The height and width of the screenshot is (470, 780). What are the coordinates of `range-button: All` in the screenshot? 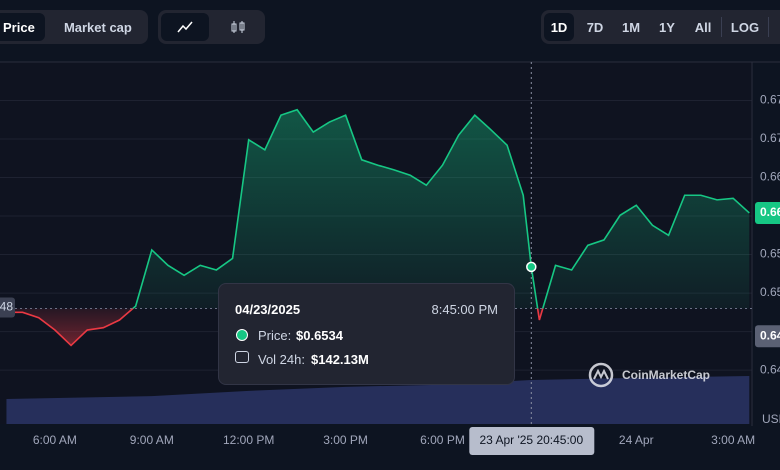 It's located at (703, 27).